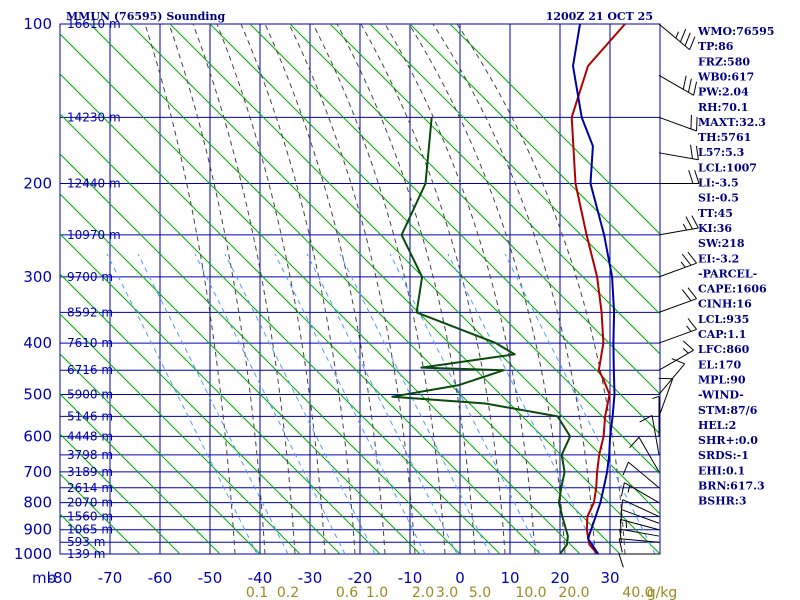 This screenshot has height=600, width=800. What do you see at coordinates (723, 107) in the screenshot?
I see `index-item: RH:70.1` at bounding box center [723, 107].